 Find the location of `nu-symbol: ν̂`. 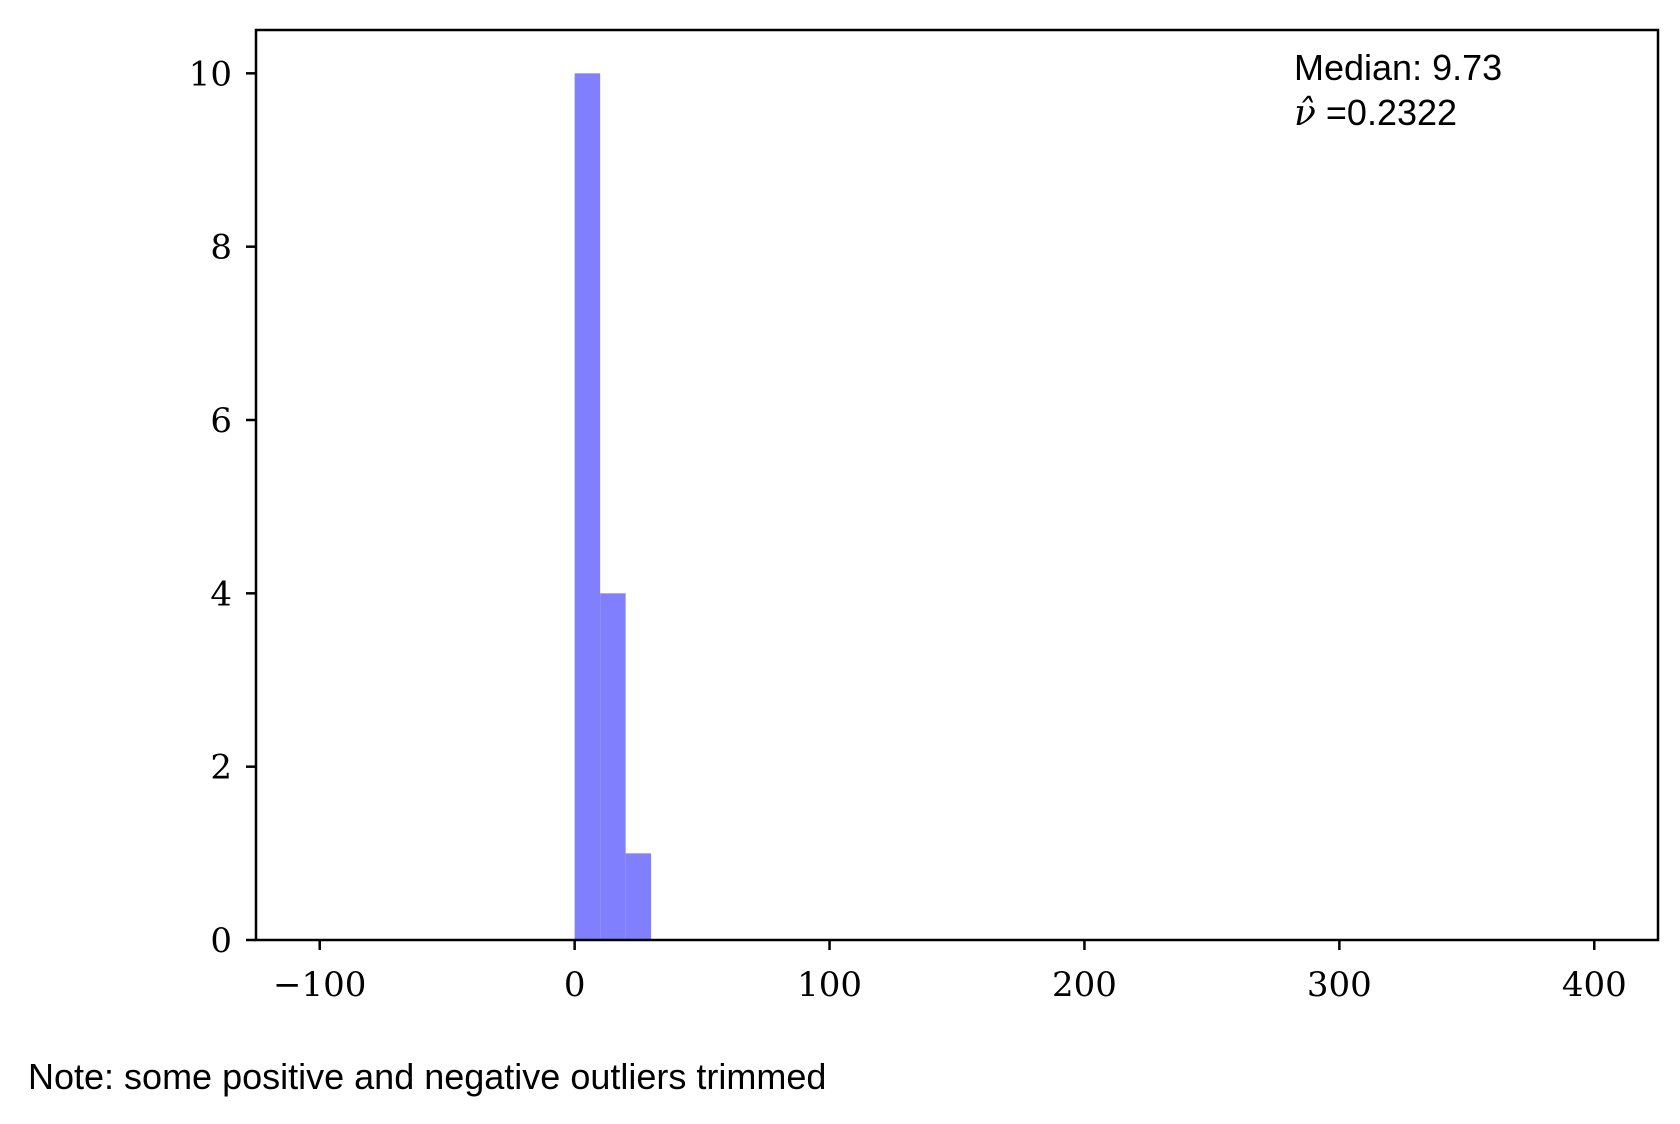

nu-symbol: ν̂ is located at coordinates (1305, 113).